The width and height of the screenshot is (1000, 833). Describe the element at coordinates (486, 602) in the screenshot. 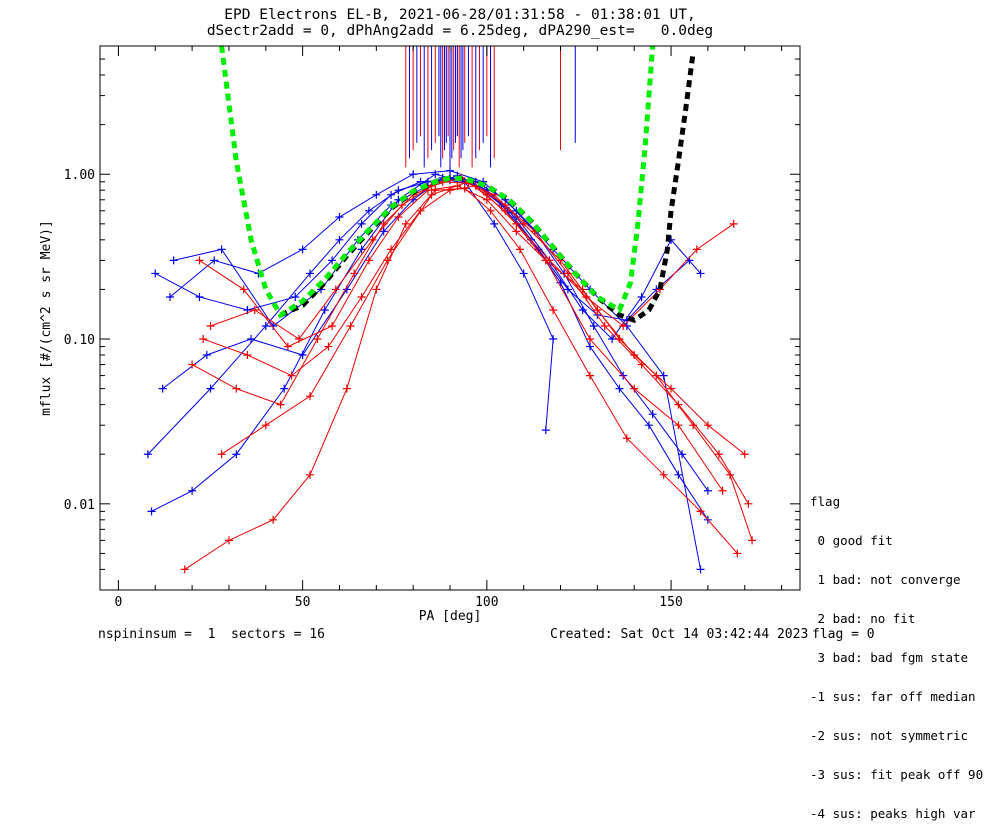

I see `x-tick-label: 100` at that location.